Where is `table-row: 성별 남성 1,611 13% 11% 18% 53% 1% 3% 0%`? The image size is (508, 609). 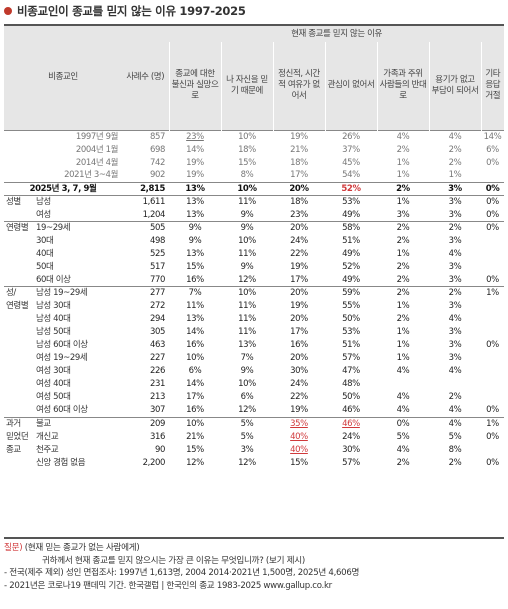 table-row: 성별 남성 1,611 13% 11% 18% 53% 1% 3% 0% is located at coordinates (254, 201).